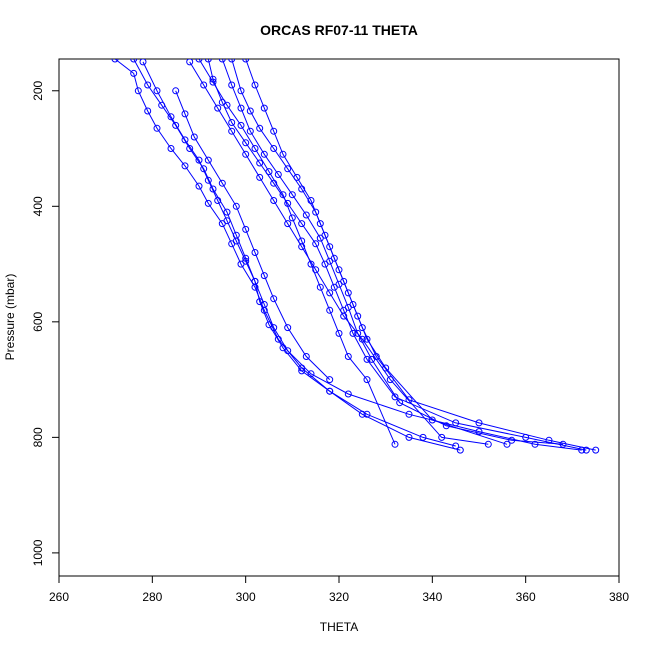 The width and height of the screenshot is (650, 650). What do you see at coordinates (339, 30) in the screenshot?
I see `chart-title: ORCAS RF07-11 THETA` at bounding box center [339, 30].